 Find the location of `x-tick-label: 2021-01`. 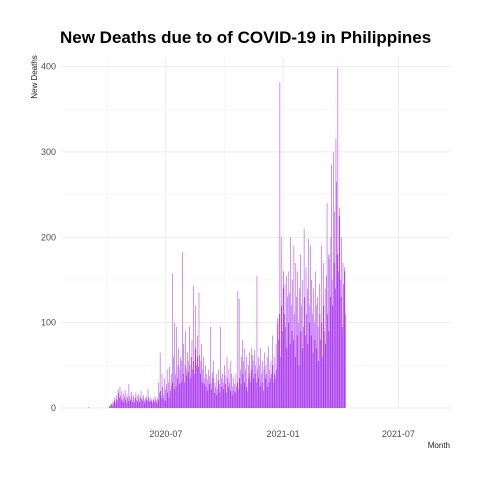

x-tick-label: 2021-01 is located at coordinates (283, 434).